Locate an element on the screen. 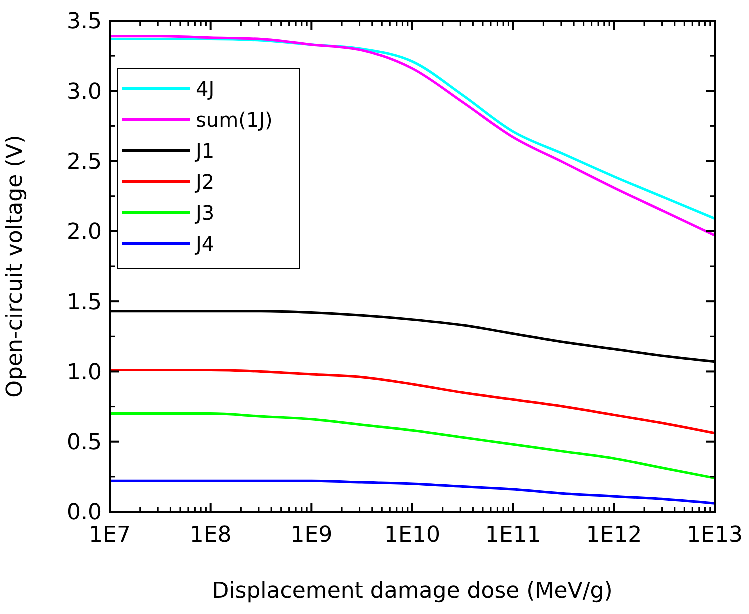 This screenshot has width=749, height=614. x-tick-label: 1E7 is located at coordinates (110, 535).